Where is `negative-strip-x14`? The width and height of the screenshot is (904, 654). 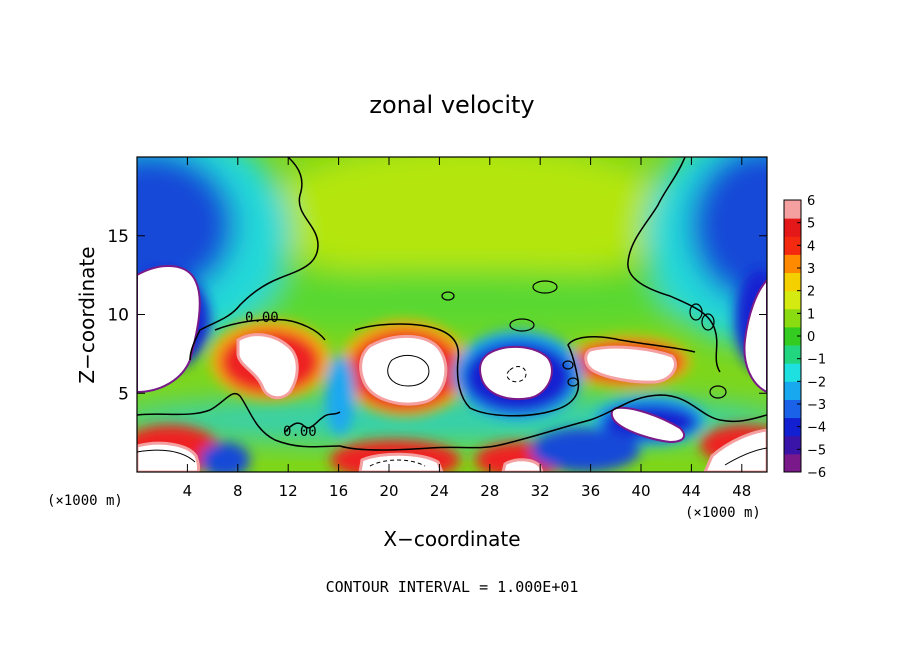
negative-strip-x14 is located at coordinates (340, 395).